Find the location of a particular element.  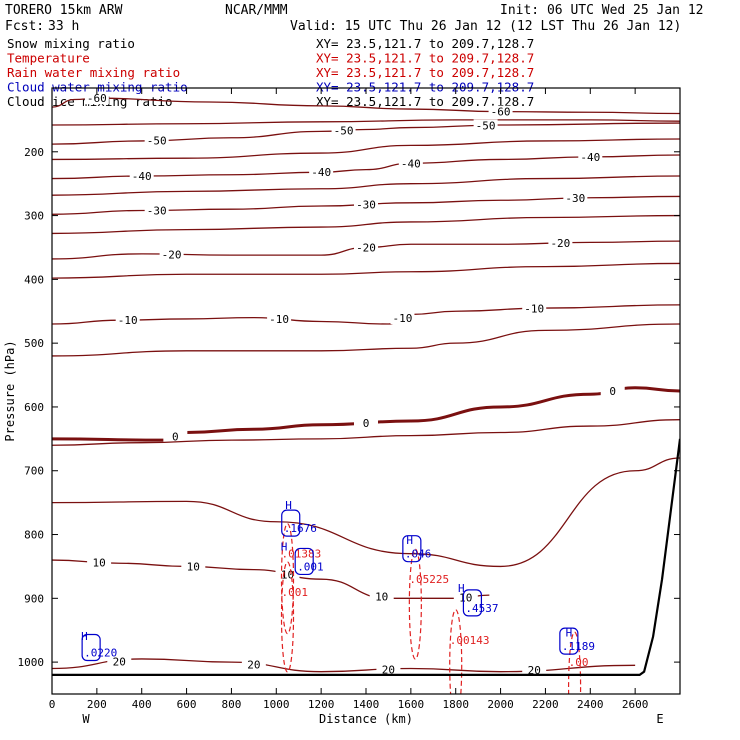

contour-label: -60 is located at coordinates (501, 112).